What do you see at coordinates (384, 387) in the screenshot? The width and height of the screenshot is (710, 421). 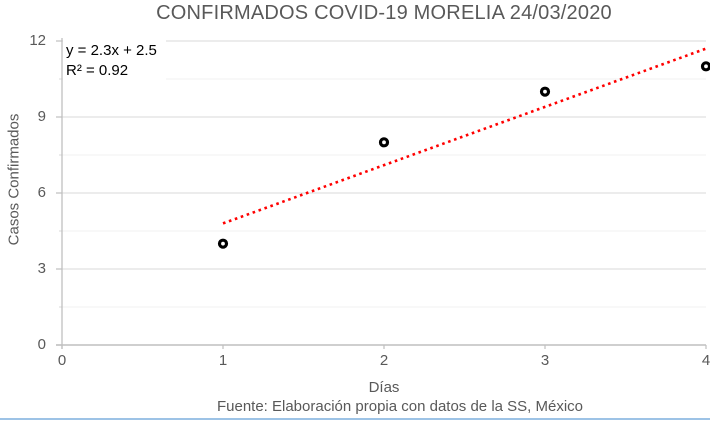 I see `x-axis-title: Días` at bounding box center [384, 387].